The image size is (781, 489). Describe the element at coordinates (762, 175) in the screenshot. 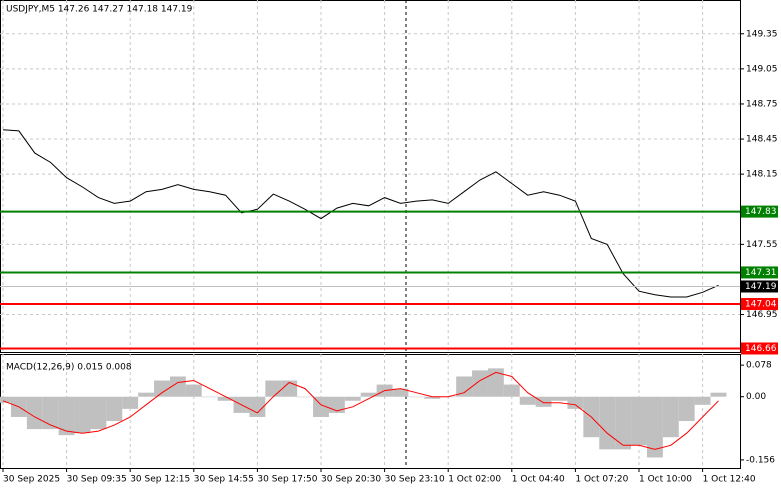

I see `y-tick-label: 148.15` at that location.